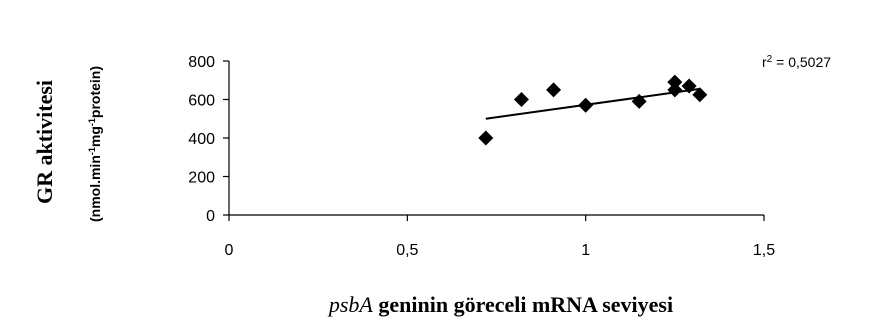 This screenshot has height=331, width=869. I want to click on x-tick-label: 0,5, so click(407, 250).